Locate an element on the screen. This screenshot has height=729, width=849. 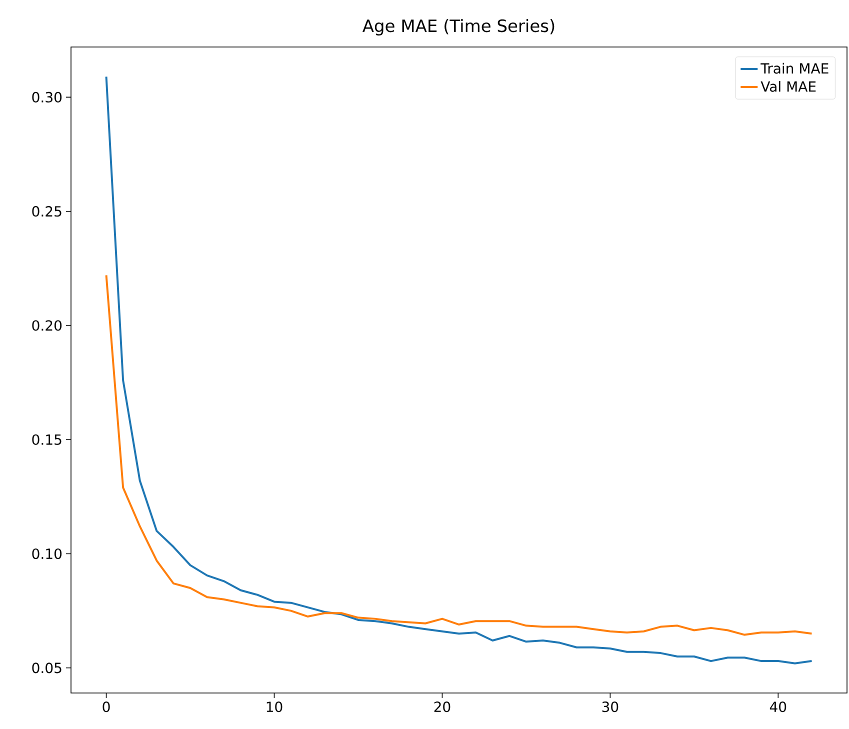
y-tick-label: 0.15 is located at coordinates (47, 439).